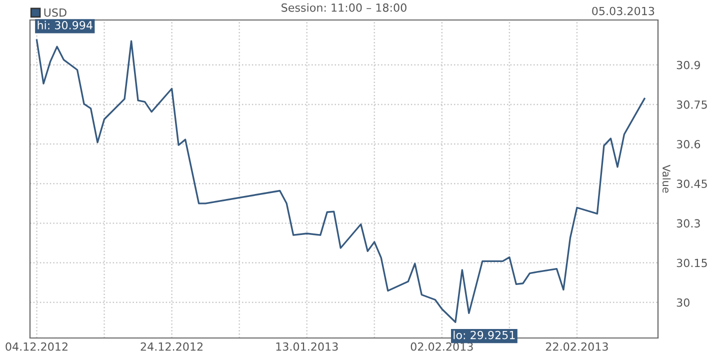 This screenshot has height=360, width=718. Describe the element at coordinates (37, 346) in the screenshot. I see `x-tick-label: 04.12.2012` at that location.